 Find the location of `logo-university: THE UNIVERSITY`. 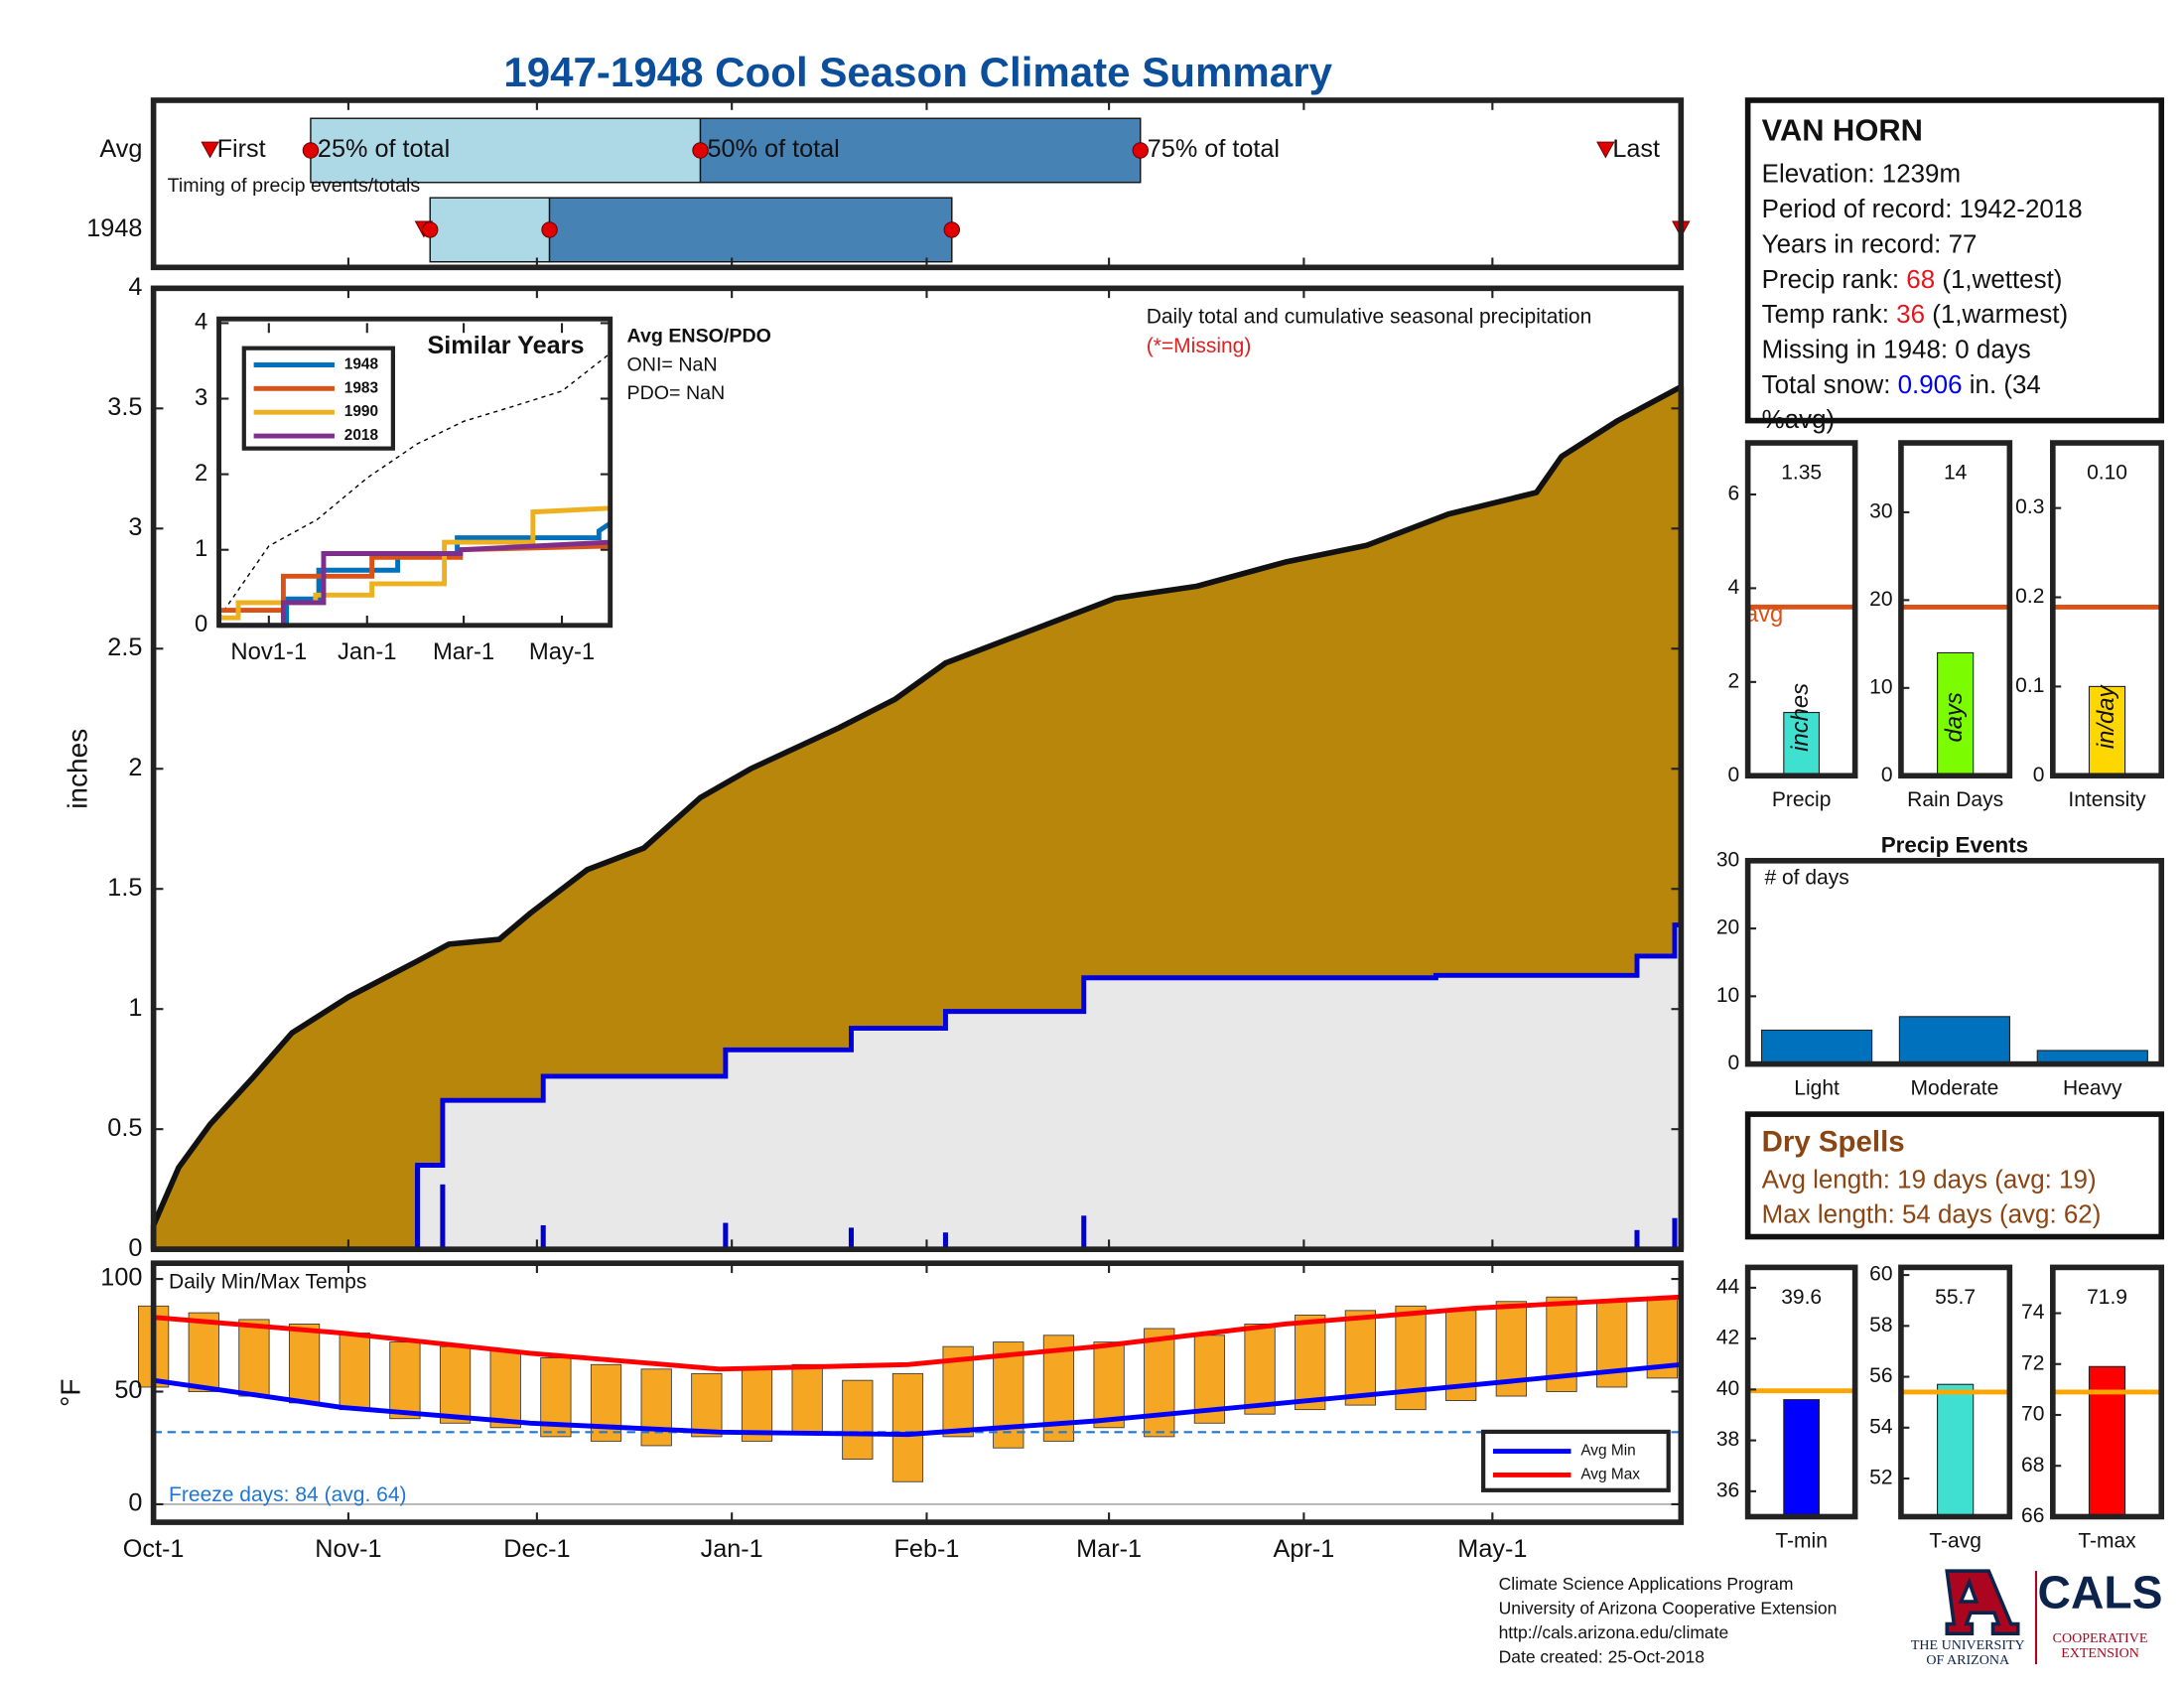

logo-university: THE UNIVERSITY is located at coordinates (1968, 1645).